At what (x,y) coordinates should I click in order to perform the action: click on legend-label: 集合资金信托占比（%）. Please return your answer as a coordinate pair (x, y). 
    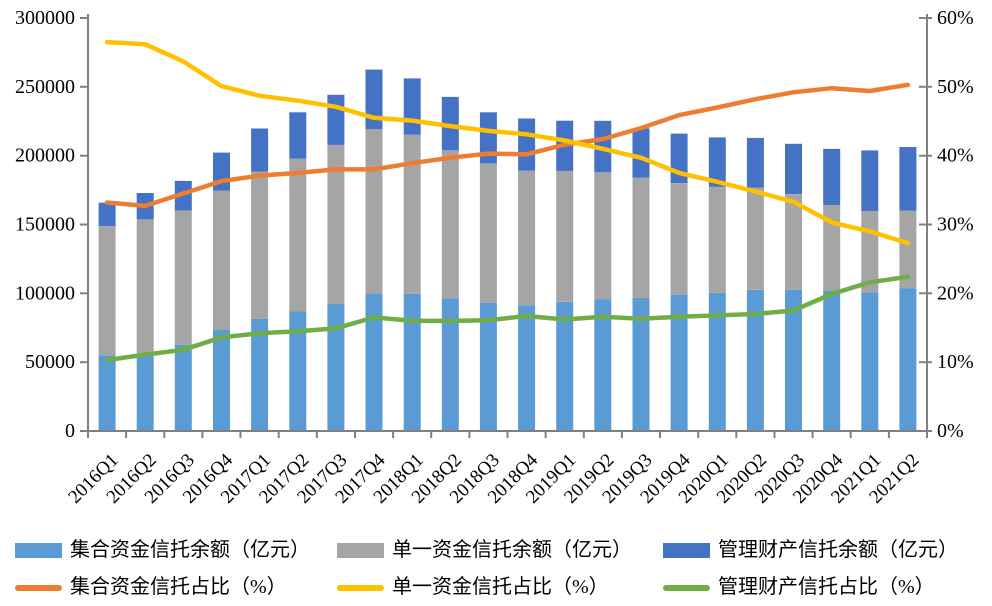
    Looking at the image, I should click on (178, 587).